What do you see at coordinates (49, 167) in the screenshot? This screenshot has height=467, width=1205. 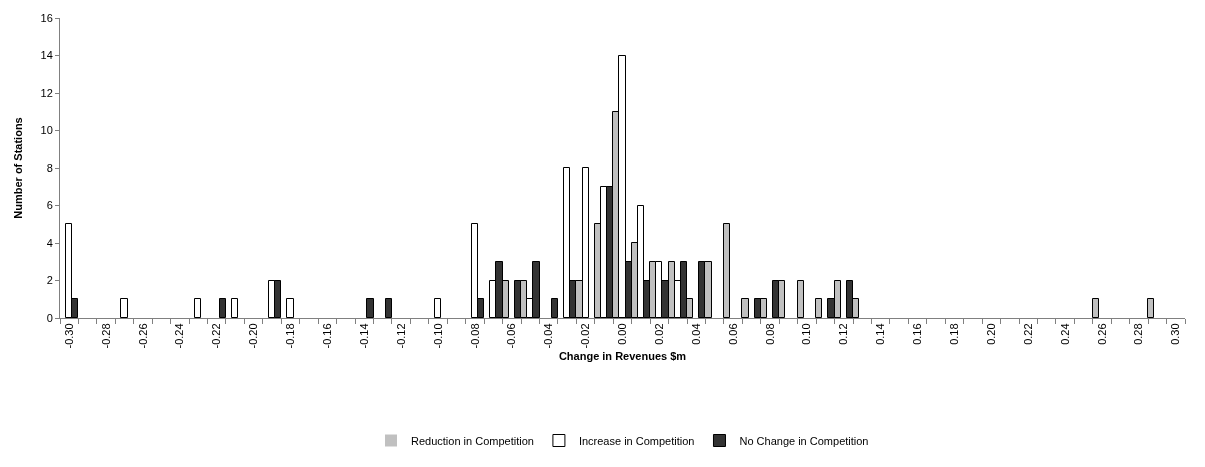 I see `y-tick-label: 8` at bounding box center [49, 167].